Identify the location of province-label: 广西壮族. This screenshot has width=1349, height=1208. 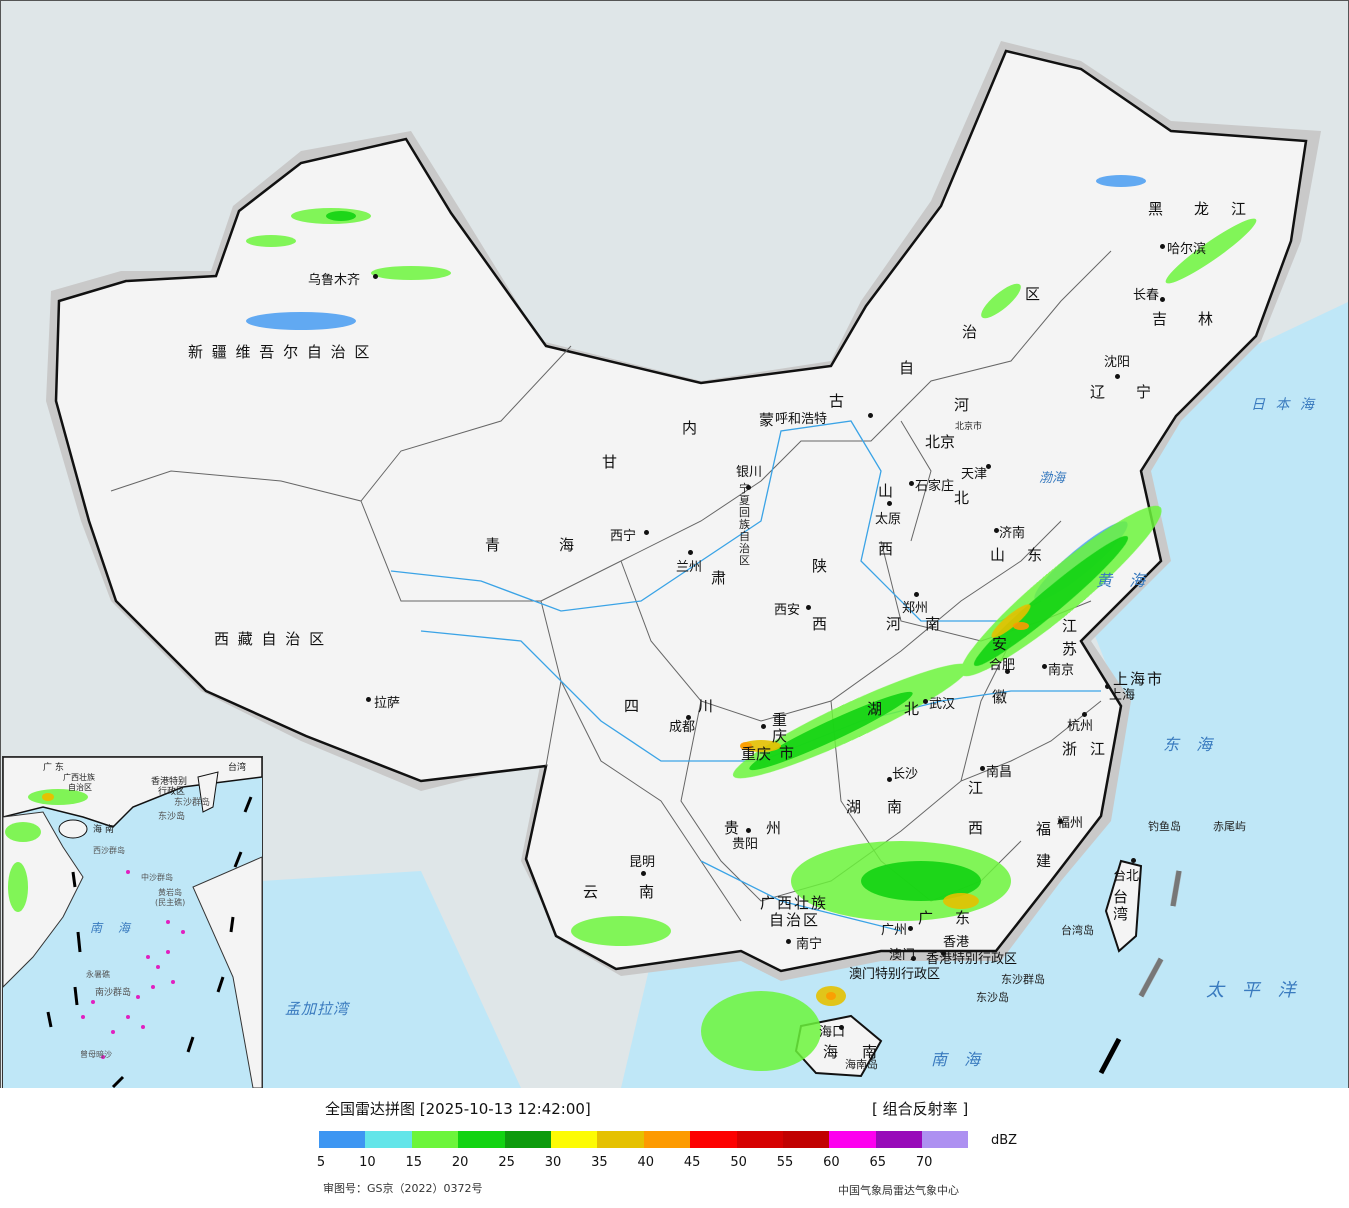
(794, 903).